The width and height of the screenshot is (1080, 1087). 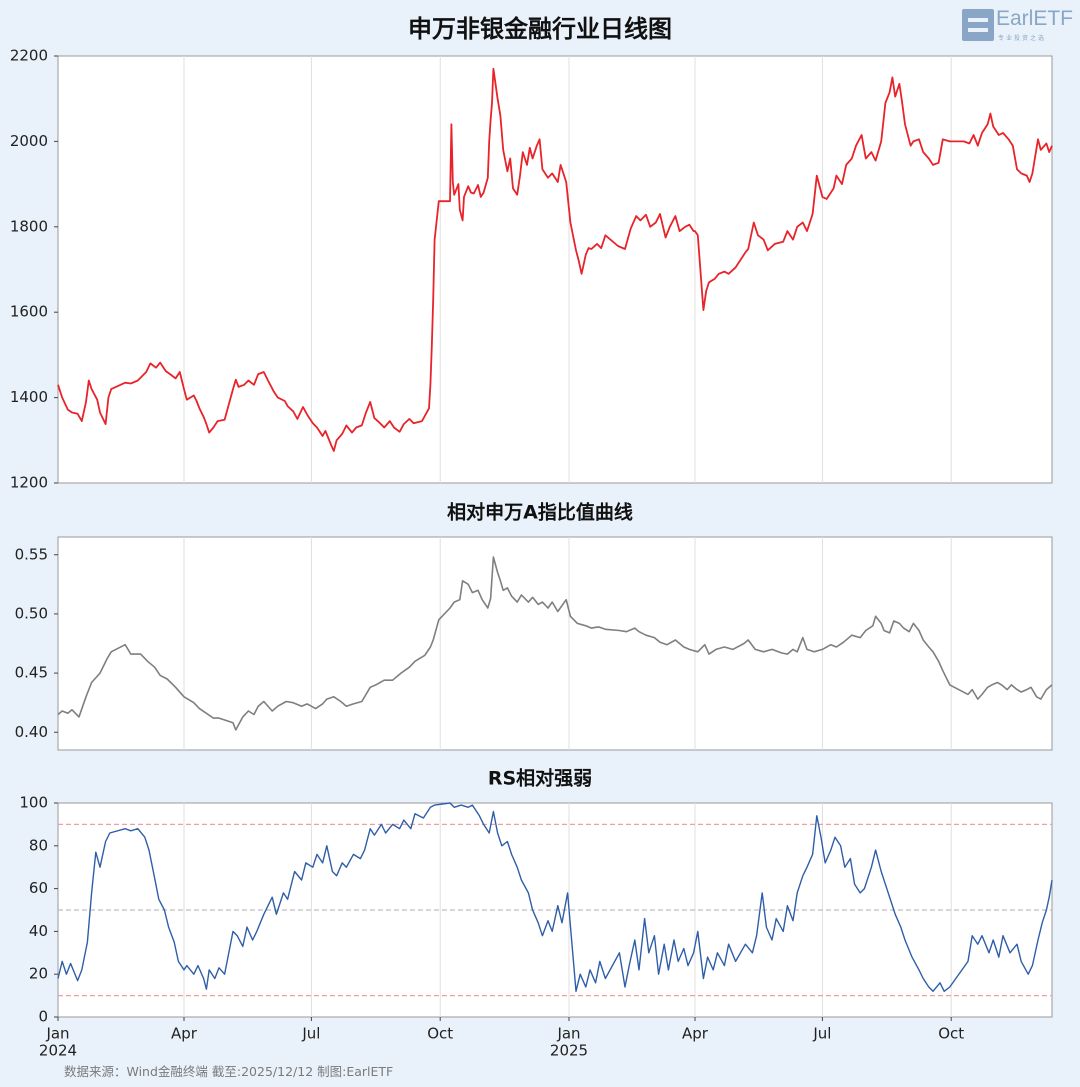 What do you see at coordinates (31, 554) in the screenshot?
I see `y-tick-label: 0.55` at bounding box center [31, 554].